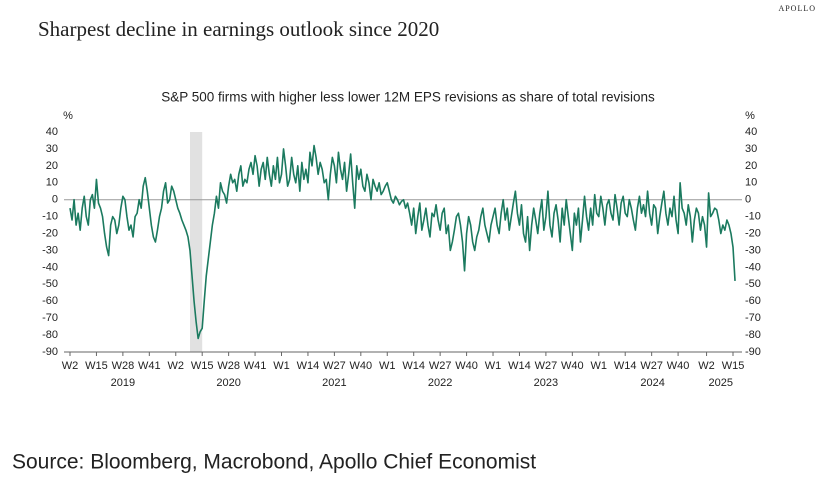  I want to click on y2-tick-label: -70, so click(753, 318).